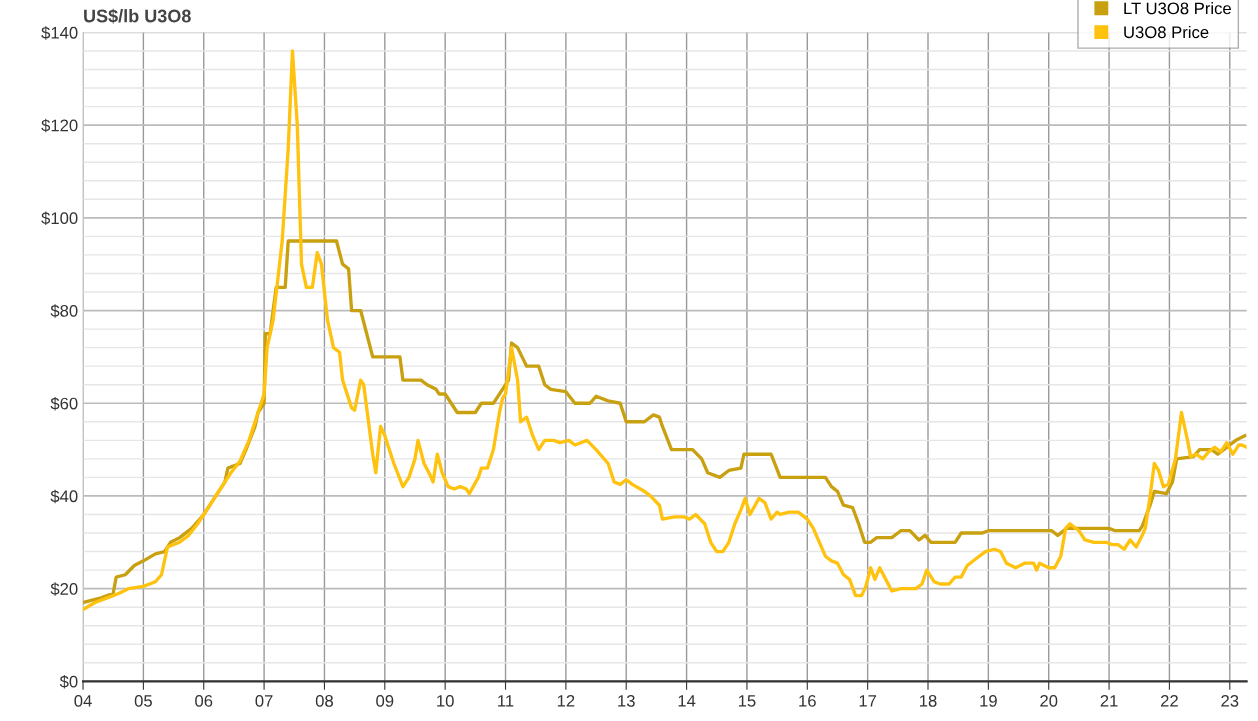  I want to click on y-tick-label: $60, so click(64, 403).